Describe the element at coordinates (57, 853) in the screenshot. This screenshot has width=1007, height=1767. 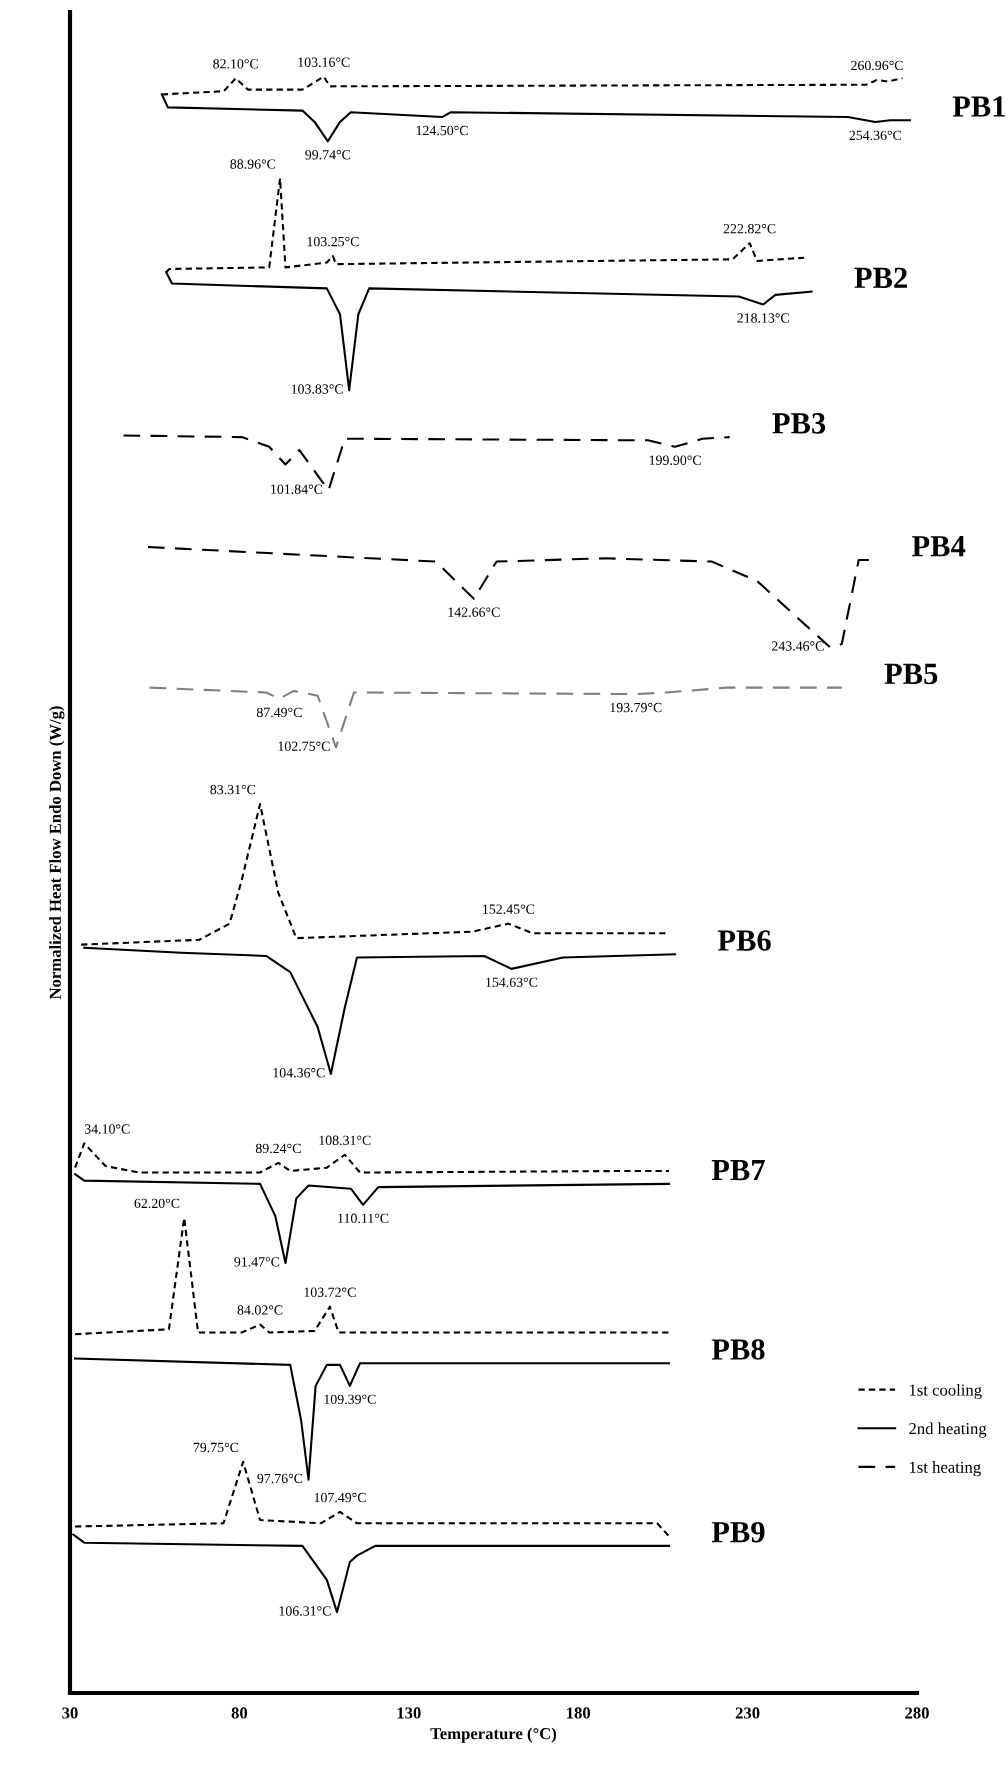
I see `y-axis-title: Normalized Heat Flow Endo Down (W/g)` at that location.